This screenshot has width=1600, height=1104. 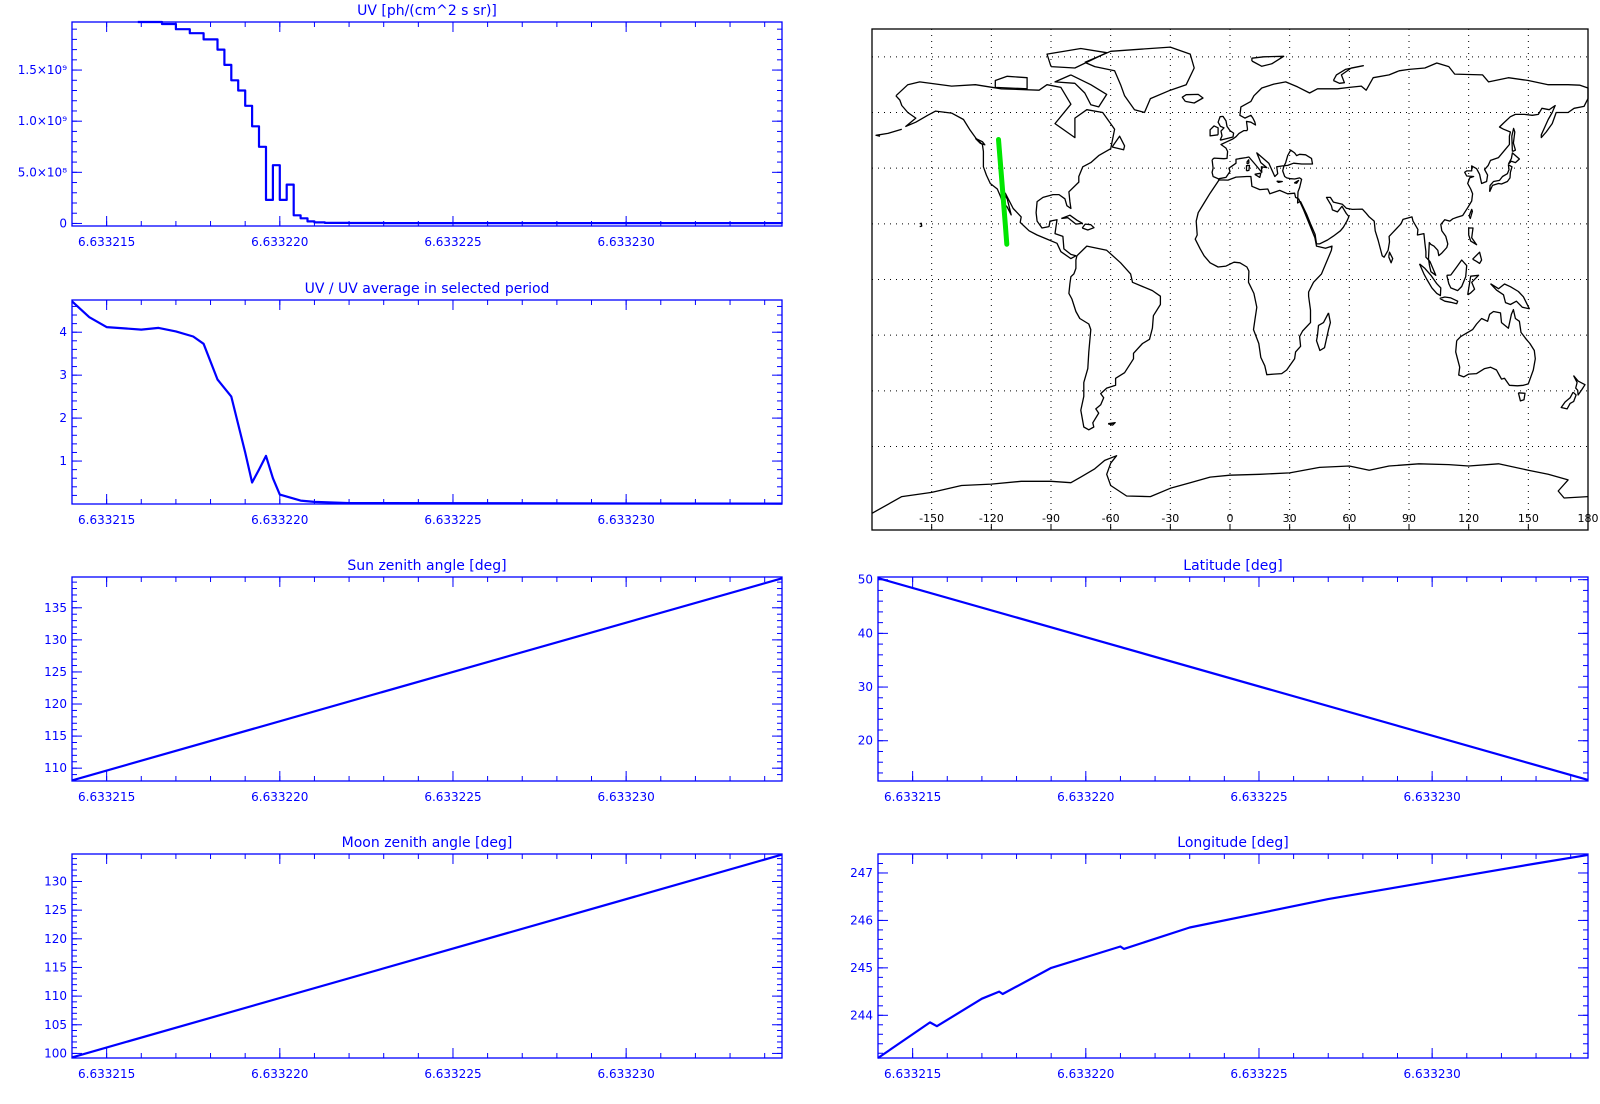 I want to click on chart-title: UV / UV average in selected period, so click(x=427, y=289).